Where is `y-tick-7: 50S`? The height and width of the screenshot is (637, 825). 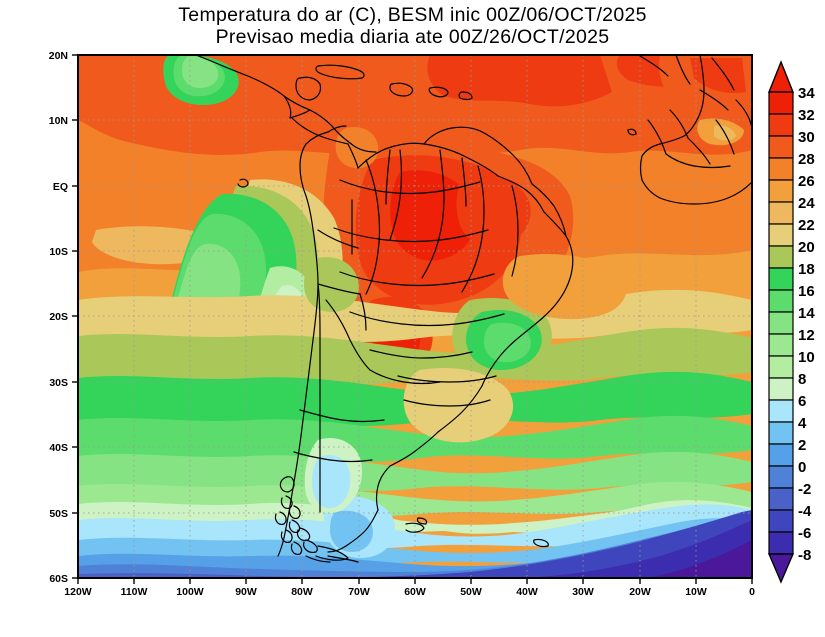 y-tick-7: 50S is located at coordinates (58, 514).